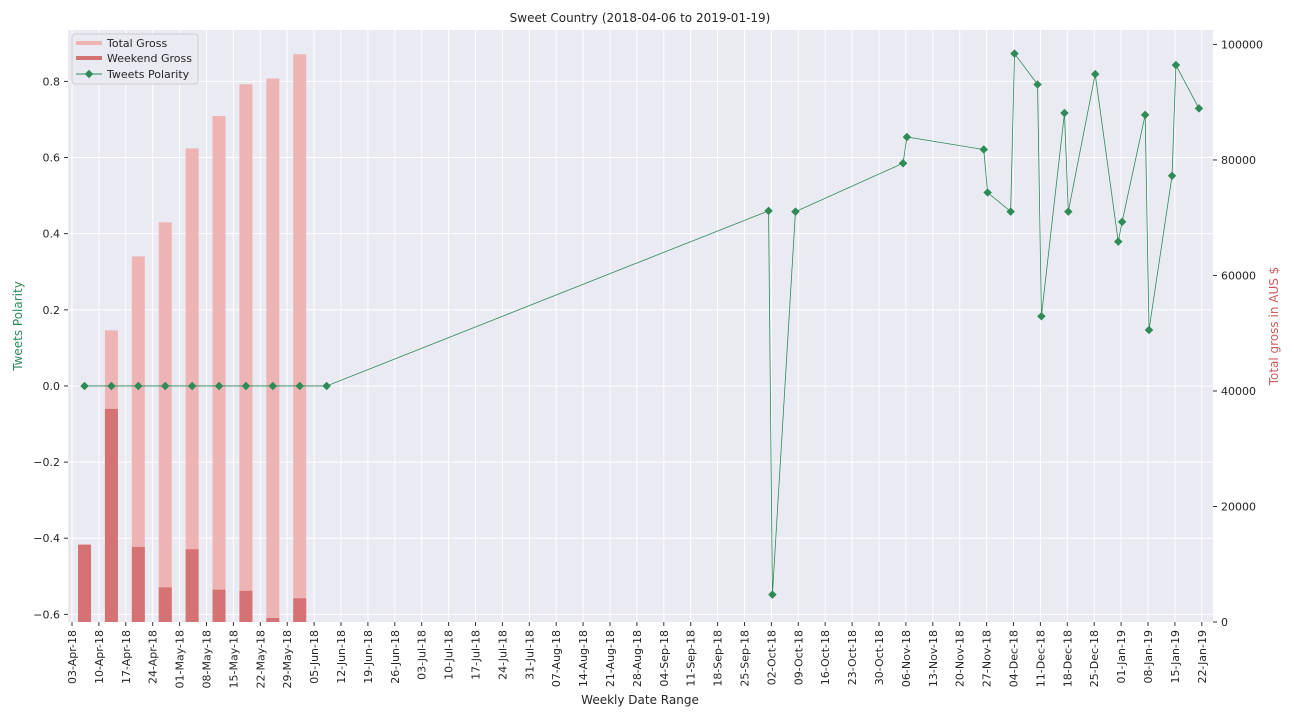 This screenshot has width=1296, height=724. Describe the element at coordinates (52, 386) in the screenshot. I see `y-left-tick-label: 0.0` at that location.